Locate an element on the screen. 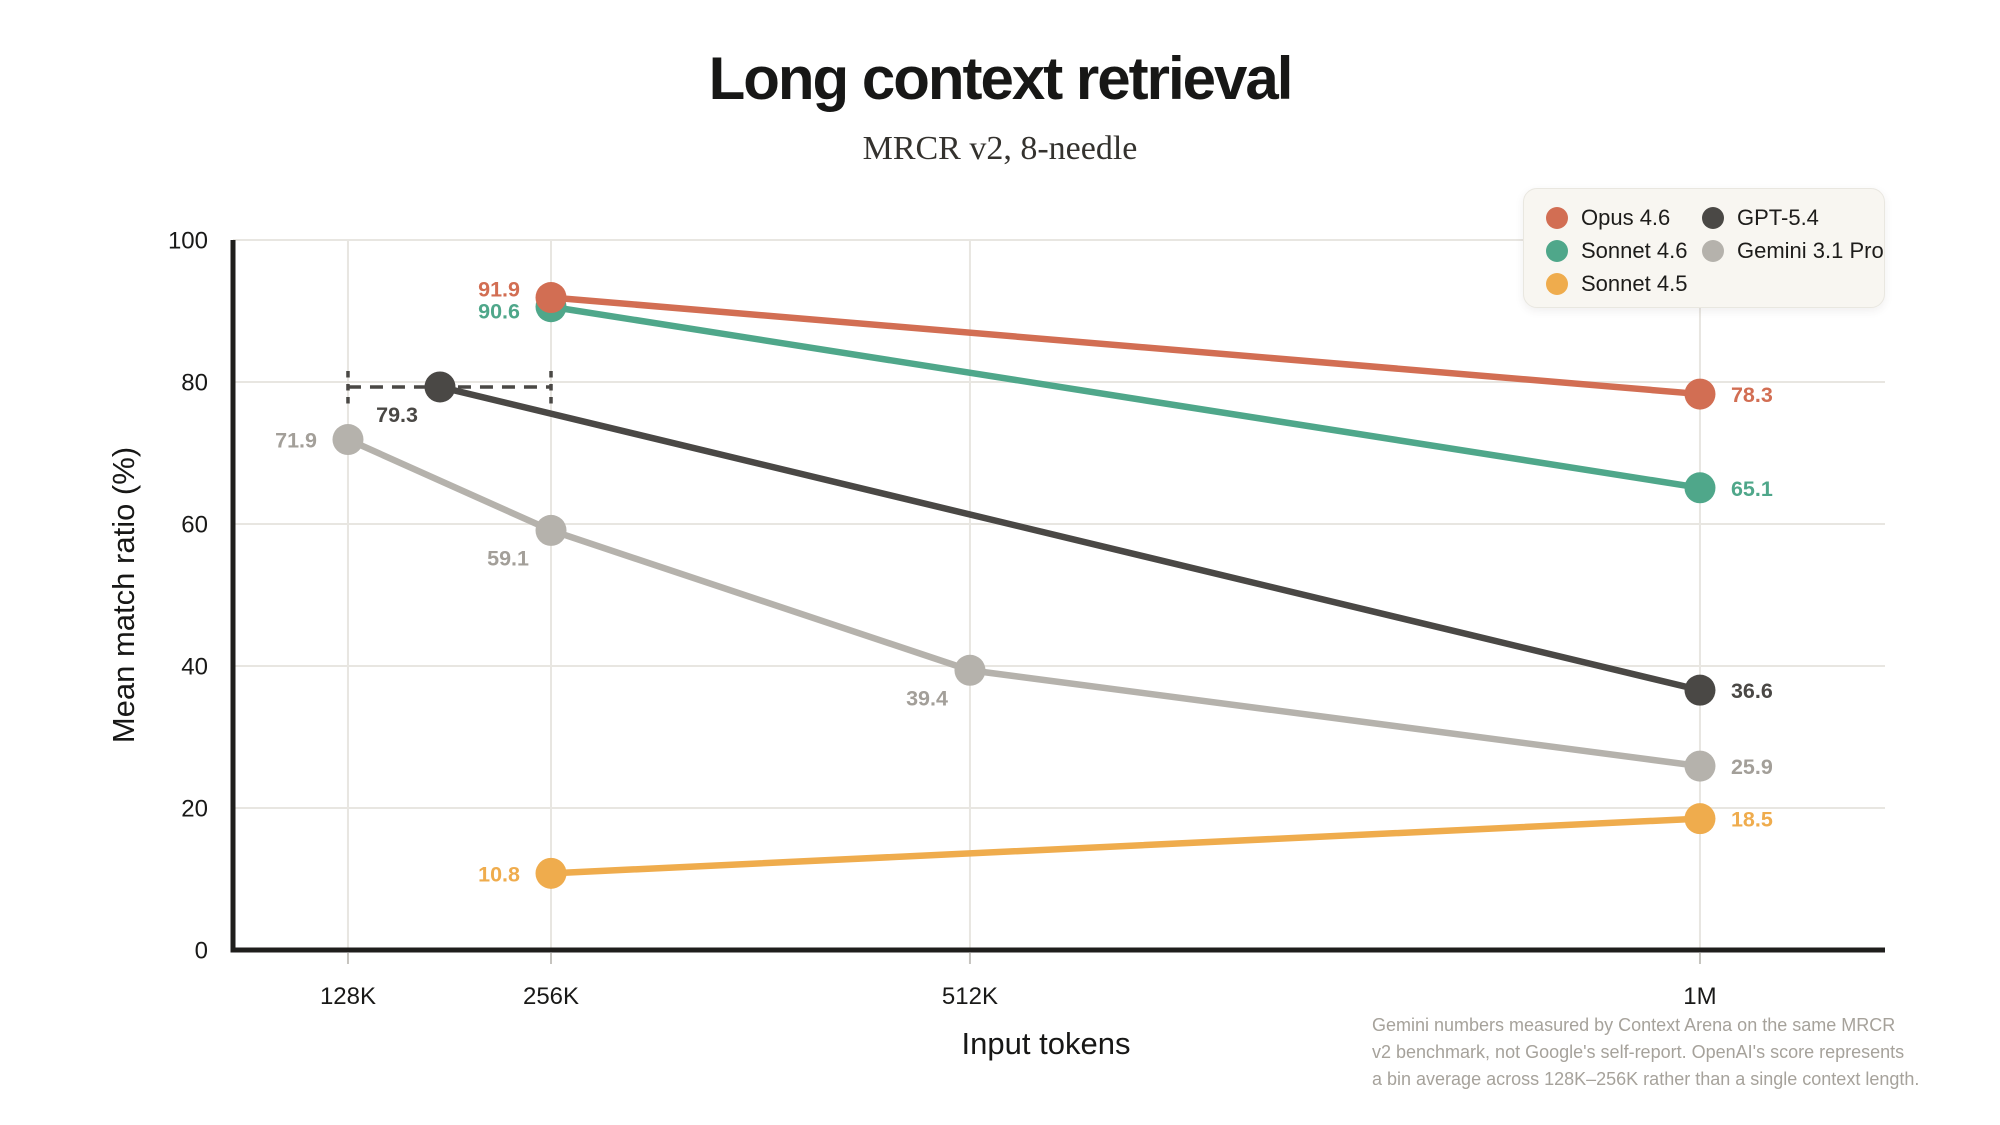  page-subtitle: MRCR v2, 8-needle is located at coordinates (1000, 148).